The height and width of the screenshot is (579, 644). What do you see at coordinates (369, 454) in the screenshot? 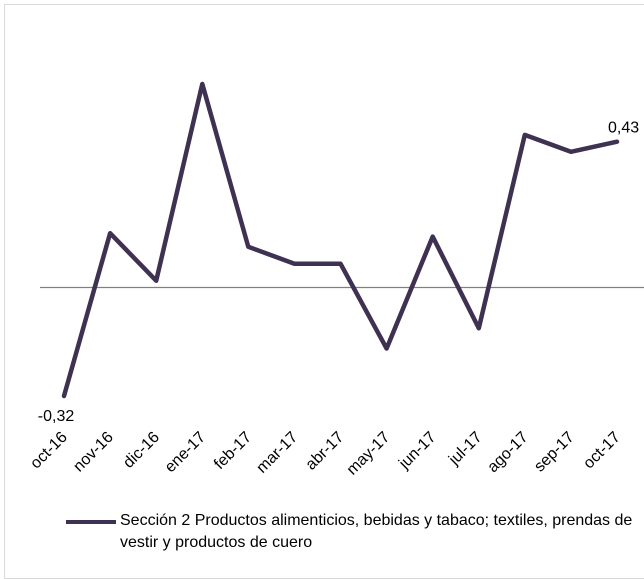
I see `x-tick-label: may-17` at bounding box center [369, 454].